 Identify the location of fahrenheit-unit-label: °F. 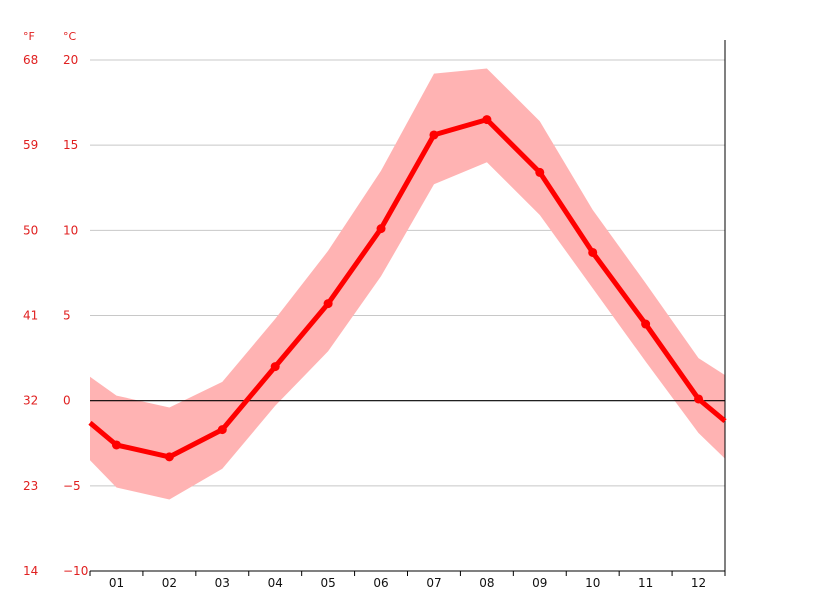
(29, 36).